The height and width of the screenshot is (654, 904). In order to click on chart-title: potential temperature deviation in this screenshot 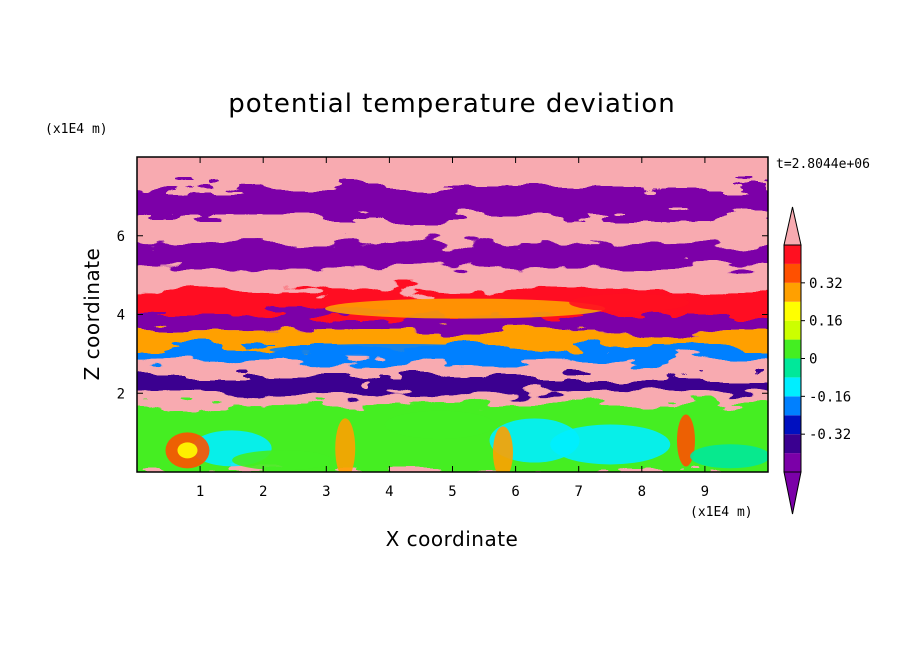, I will do `click(451, 104)`.